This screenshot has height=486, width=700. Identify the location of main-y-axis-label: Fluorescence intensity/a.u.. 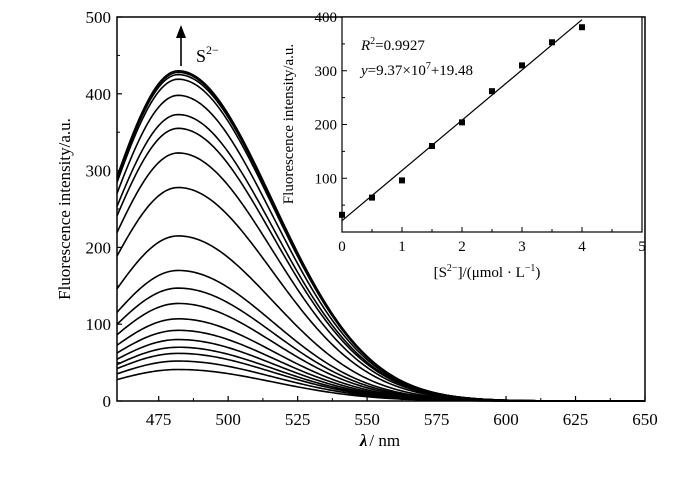
(64, 209).